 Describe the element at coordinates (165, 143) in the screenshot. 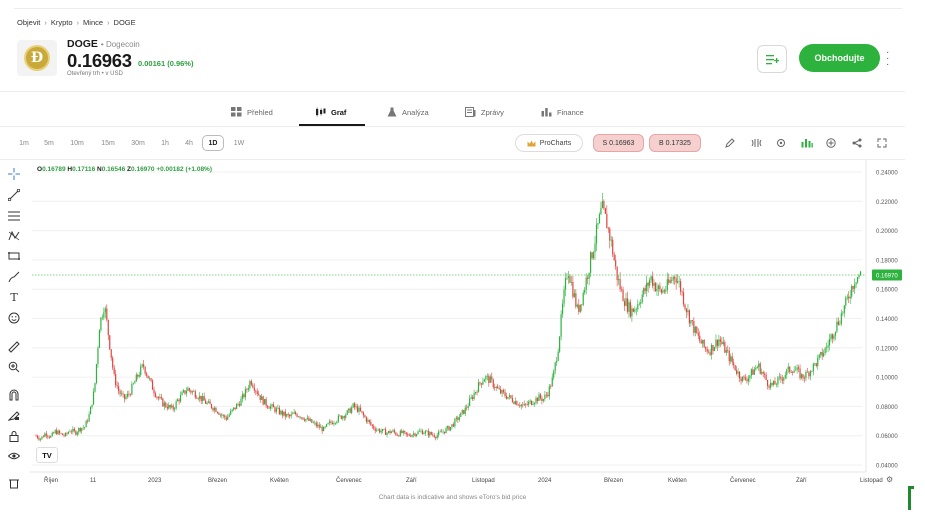

I see `timeframe-1h: 1h` at that location.